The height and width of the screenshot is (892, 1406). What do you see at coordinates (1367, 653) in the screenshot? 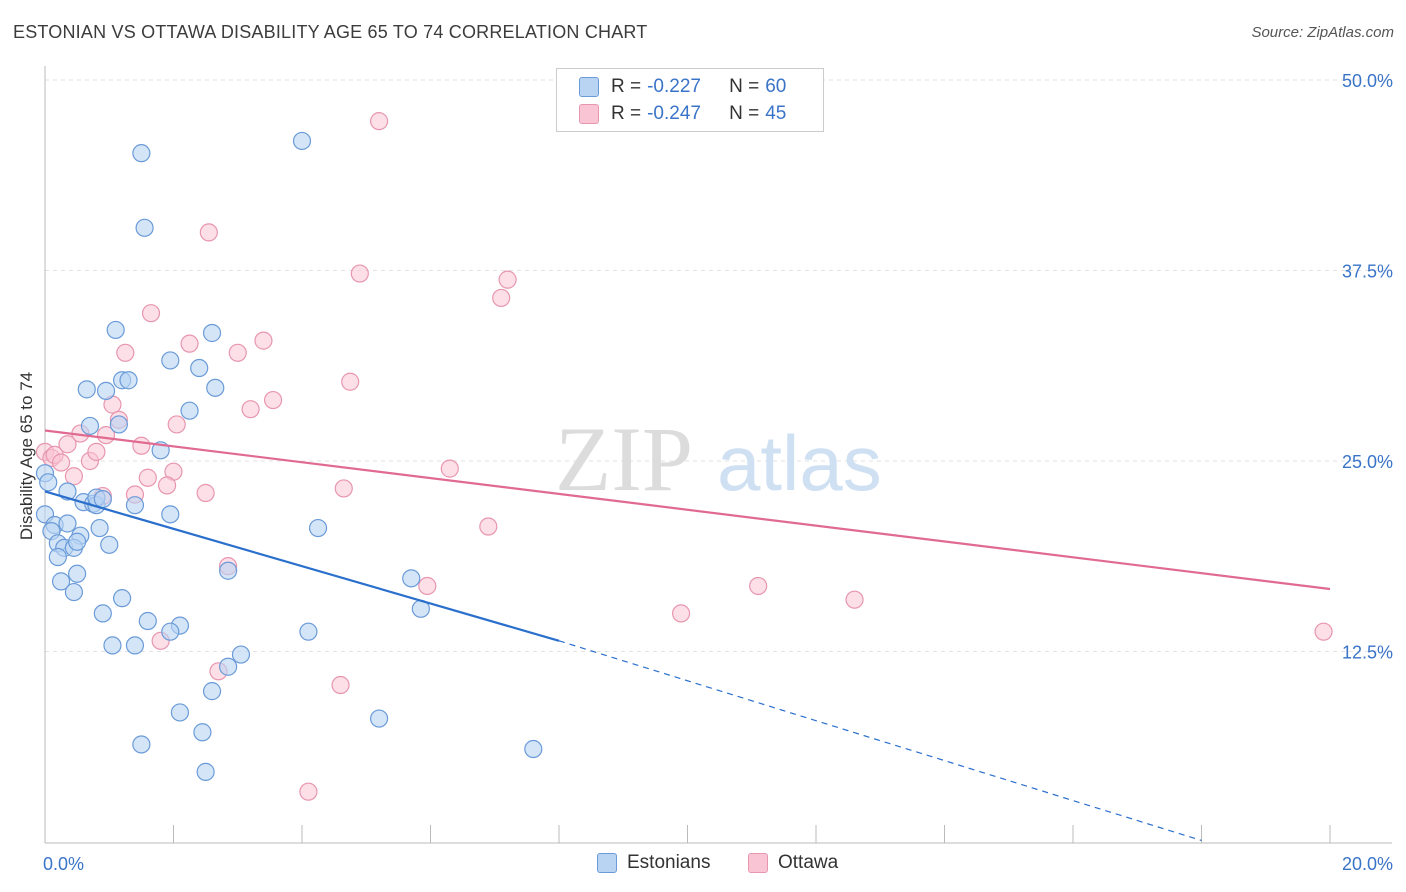
I see `y-tick-label: 12.5%` at bounding box center [1367, 653].